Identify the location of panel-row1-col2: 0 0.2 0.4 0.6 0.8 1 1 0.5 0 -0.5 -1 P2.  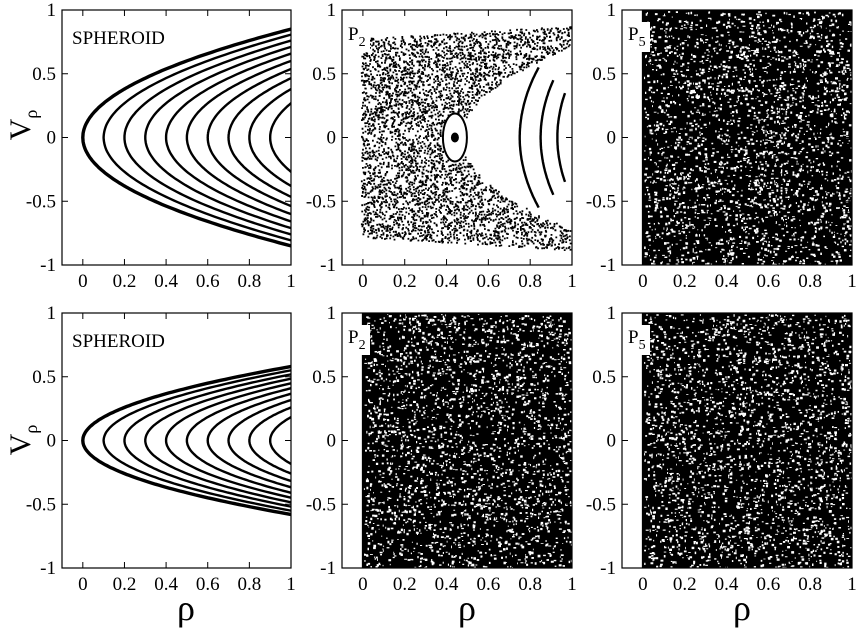
(441, 146).